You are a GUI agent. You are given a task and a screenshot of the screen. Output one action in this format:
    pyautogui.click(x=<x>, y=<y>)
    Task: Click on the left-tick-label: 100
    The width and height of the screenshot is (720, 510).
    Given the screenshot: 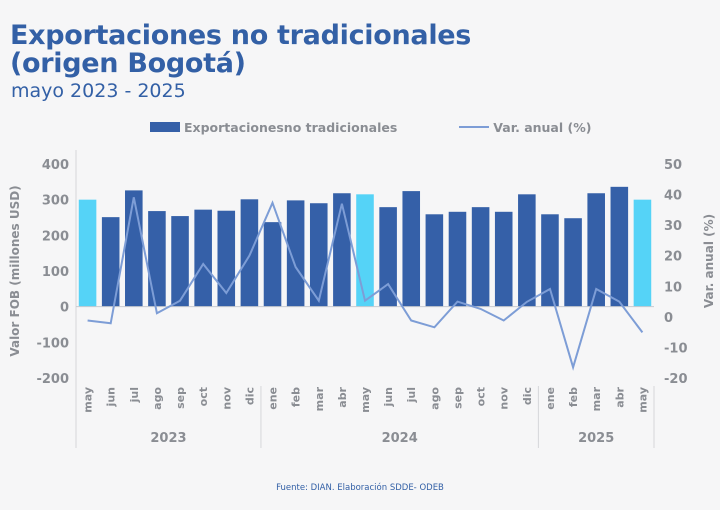 What is the action you would take?
    pyautogui.click(x=55, y=272)
    